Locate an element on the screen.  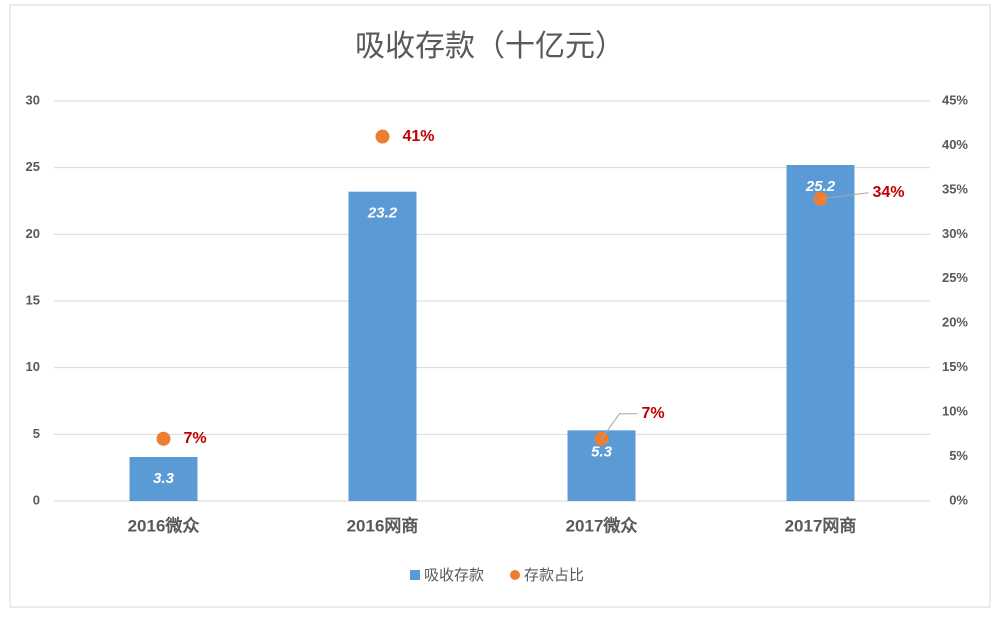
x-tick-label: 2016微众 is located at coordinates (164, 525).